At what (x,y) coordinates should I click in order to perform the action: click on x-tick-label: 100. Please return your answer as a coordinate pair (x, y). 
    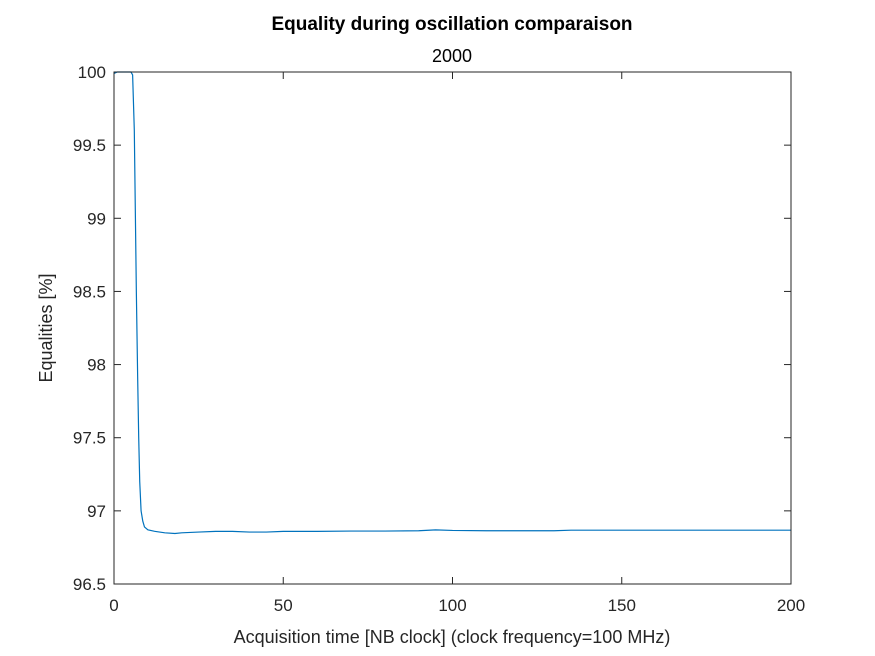
    Looking at the image, I should click on (452, 605).